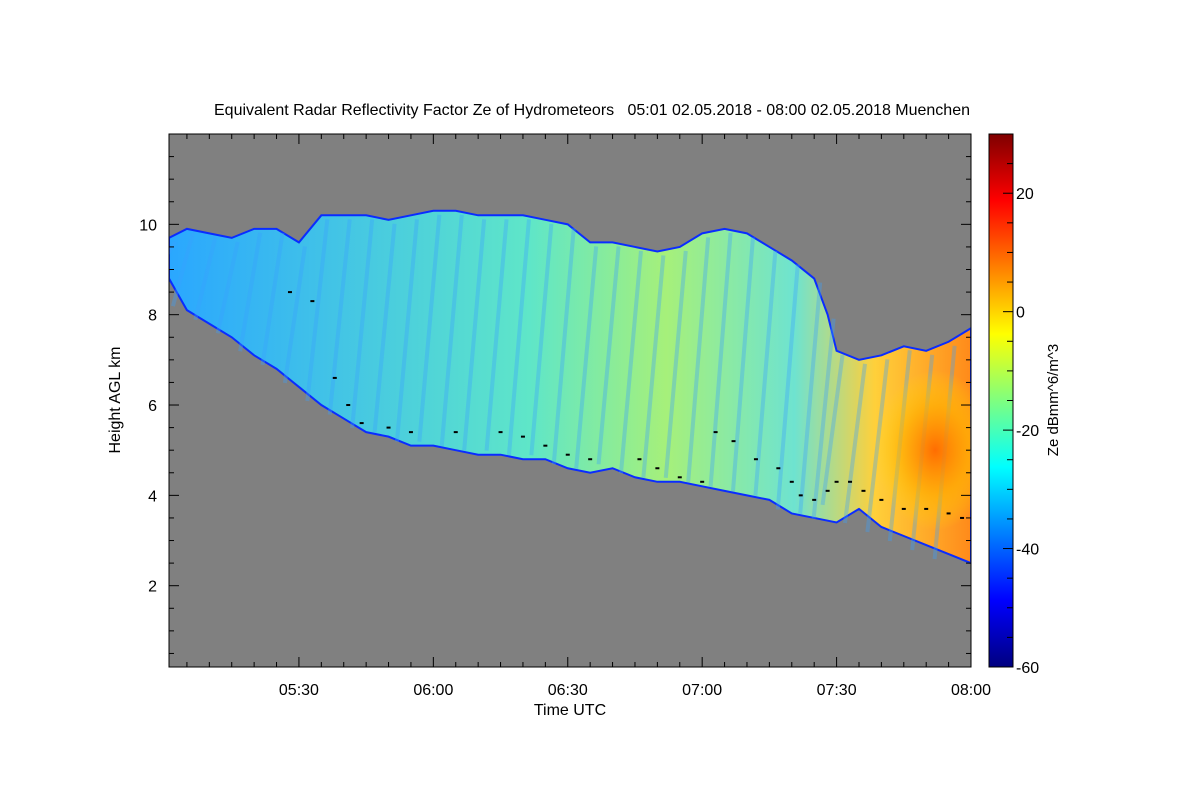 The width and height of the screenshot is (1200, 800). I want to click on colorbar-tick-label: -40, so click(1027, 550).